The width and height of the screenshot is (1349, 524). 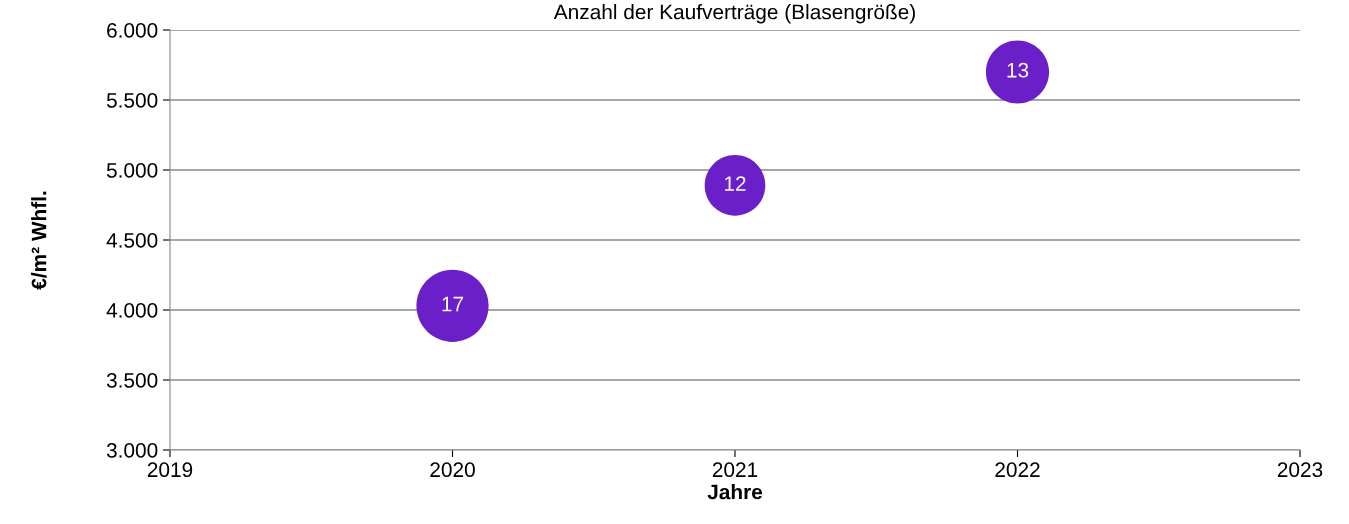 I want to click on y-tick-label: 3.500, so click(x=132, y=380).